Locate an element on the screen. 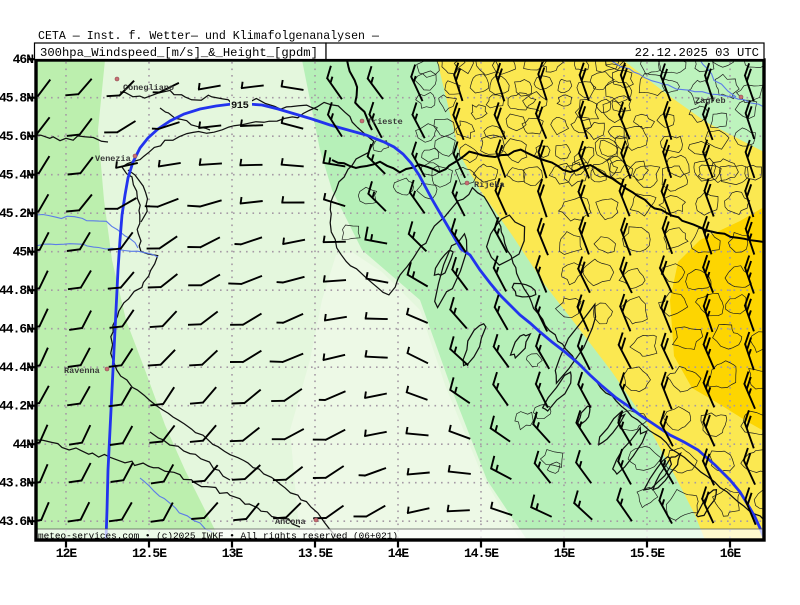 Image resolution: width=800 pixels, height=605 pixels. svg-text: 13E is located at coordinates (233, 553).